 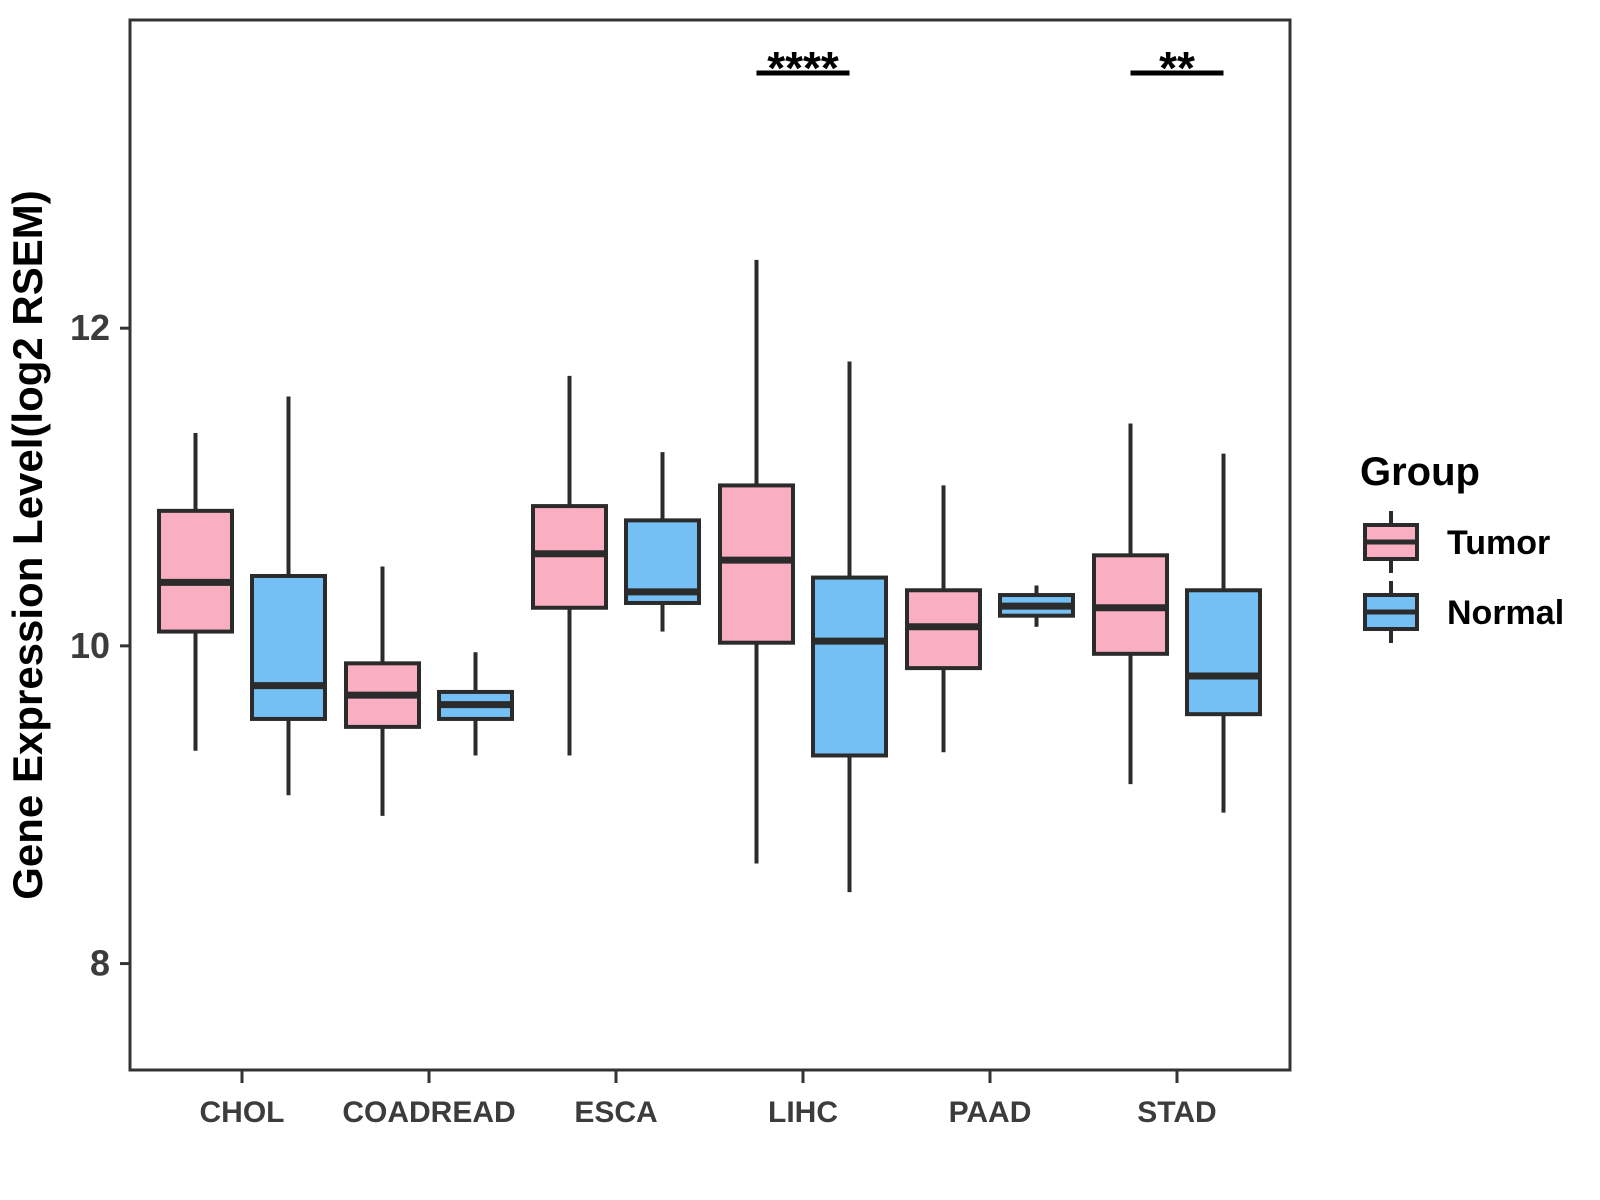 What do you see at coordinates (803, 1112) in the screenshot?
I see `x-tick-label-lihc: LIHC` at bounding box center [803, 1112].